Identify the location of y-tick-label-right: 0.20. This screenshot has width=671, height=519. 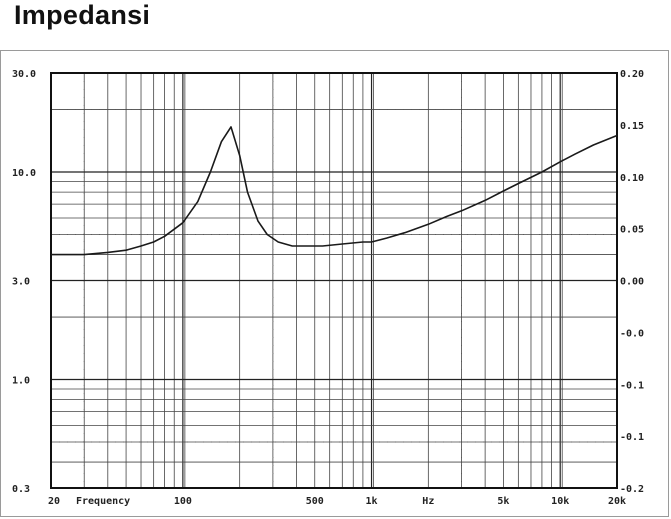
(632, 74).